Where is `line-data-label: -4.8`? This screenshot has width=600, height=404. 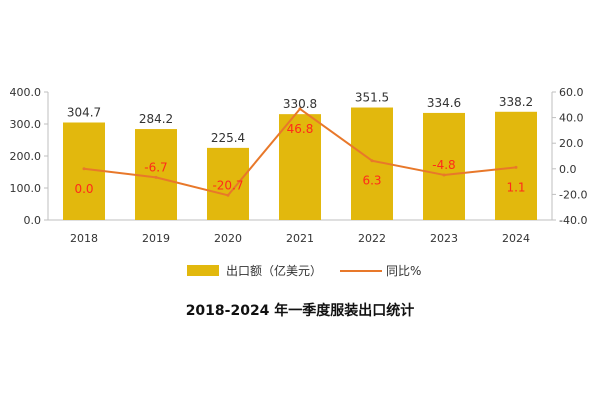
line-data-label: -4.8 is located at coordinates (443, 165).